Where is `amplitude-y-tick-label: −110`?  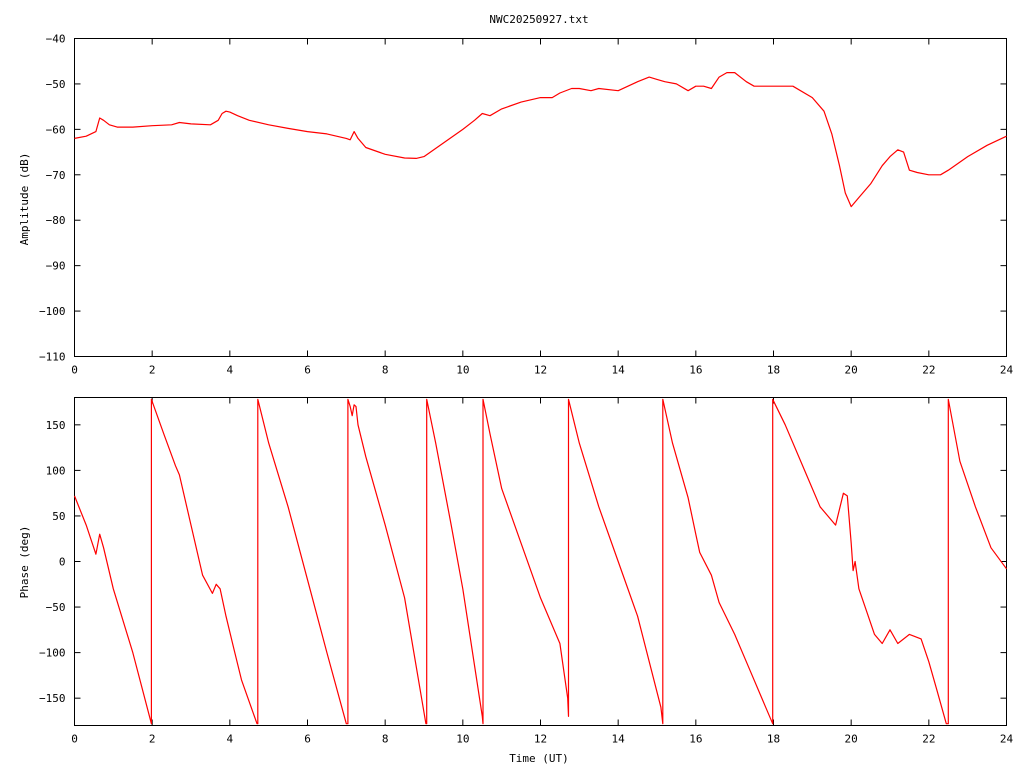 amplitude-y-tick-label: −110 is located at coordinates (52, 357).